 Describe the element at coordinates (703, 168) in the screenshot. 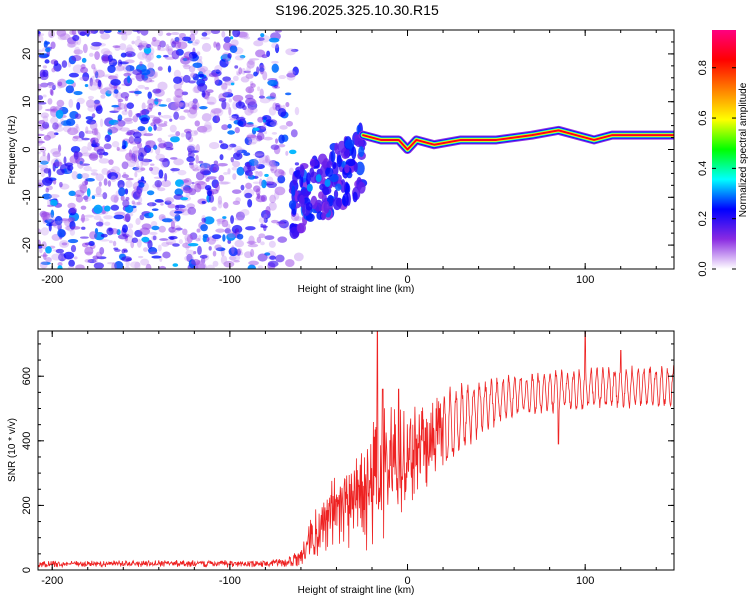

I see `colorbar-tick-label: 0.4` at that location.